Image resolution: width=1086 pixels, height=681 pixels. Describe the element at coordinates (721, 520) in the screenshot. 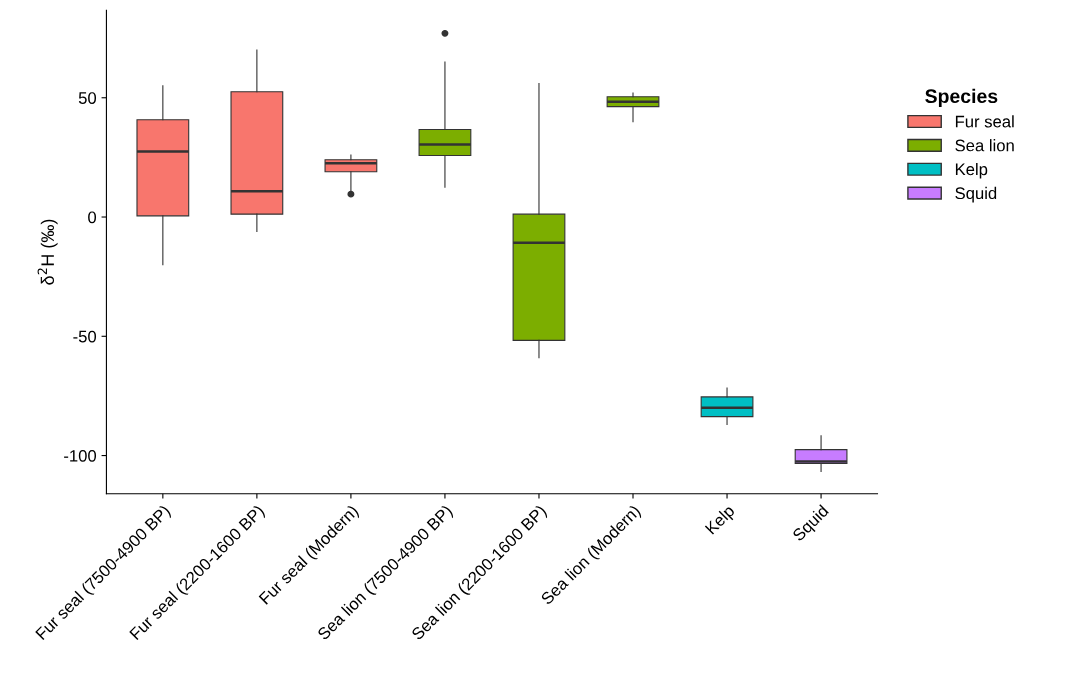

I see `x-tick-label: Kelp` at that location.